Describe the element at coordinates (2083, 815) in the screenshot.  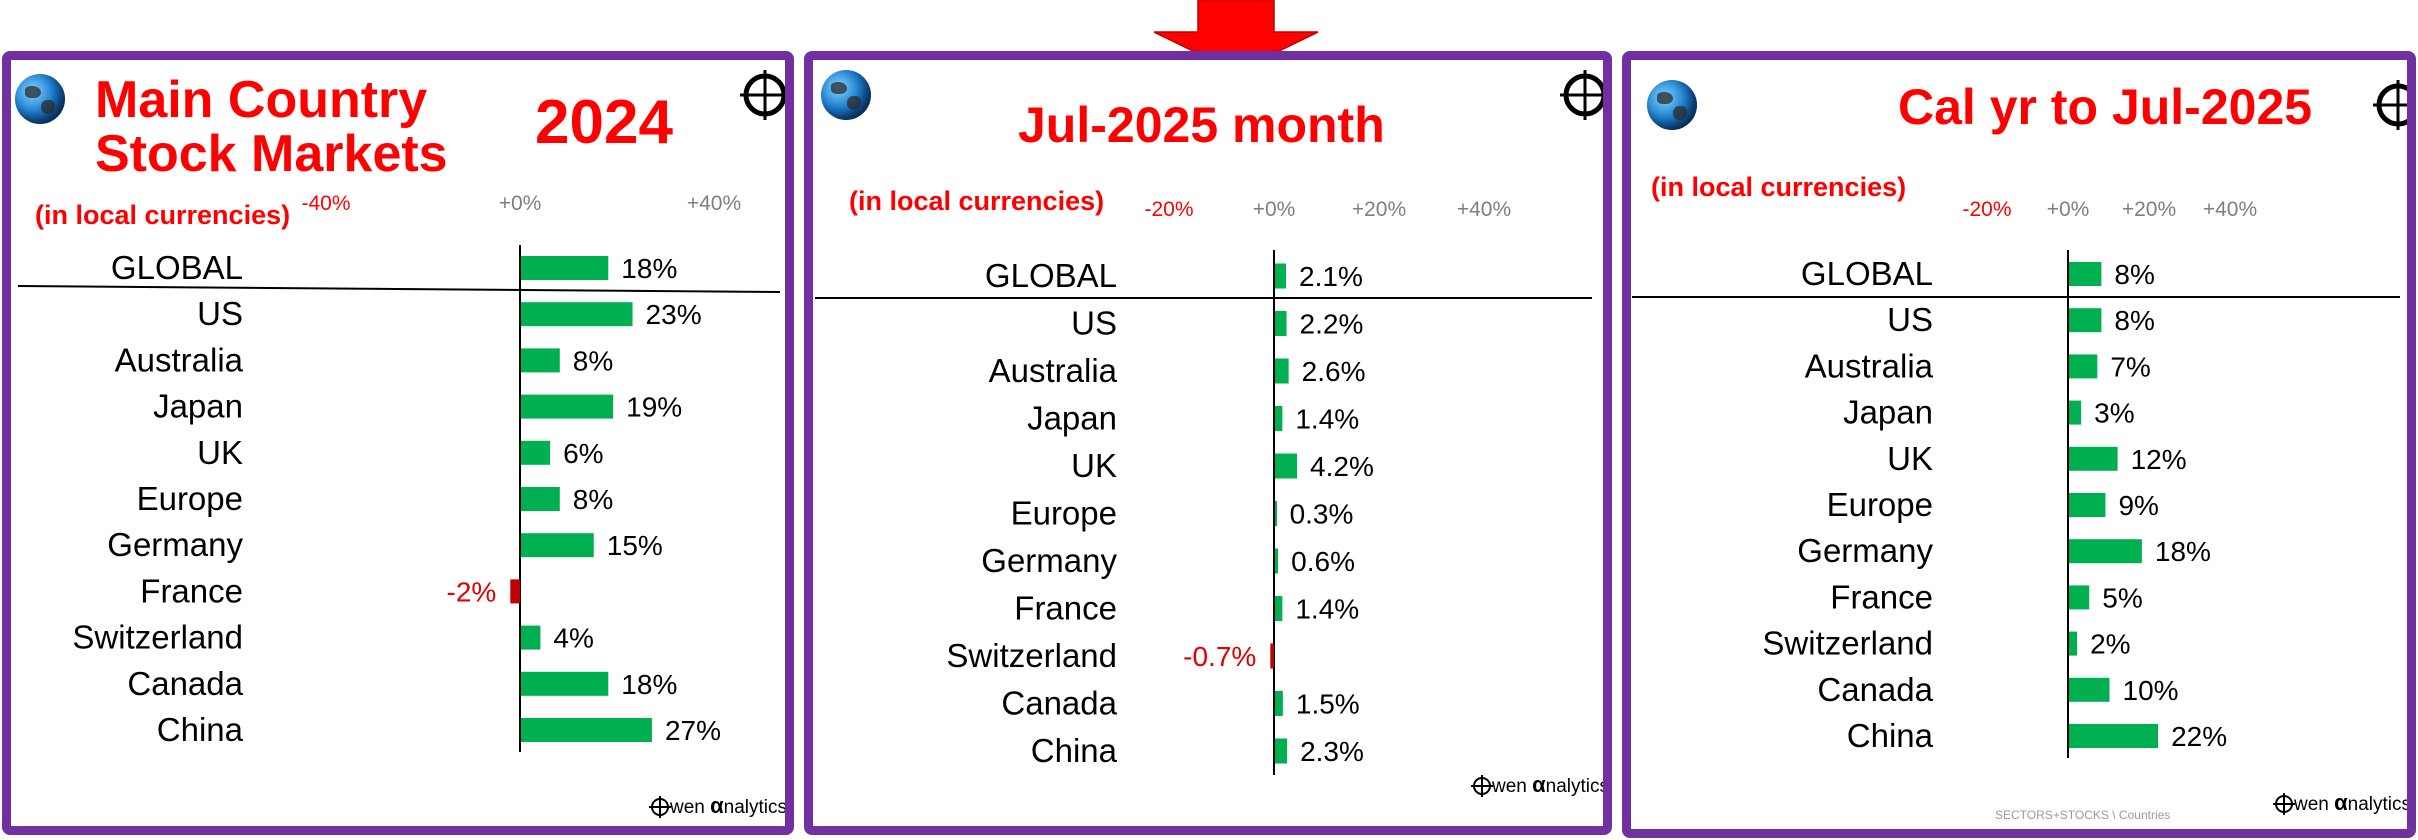
I see `footer-note: SECTORS+STOCKS \ Countries` at that location.